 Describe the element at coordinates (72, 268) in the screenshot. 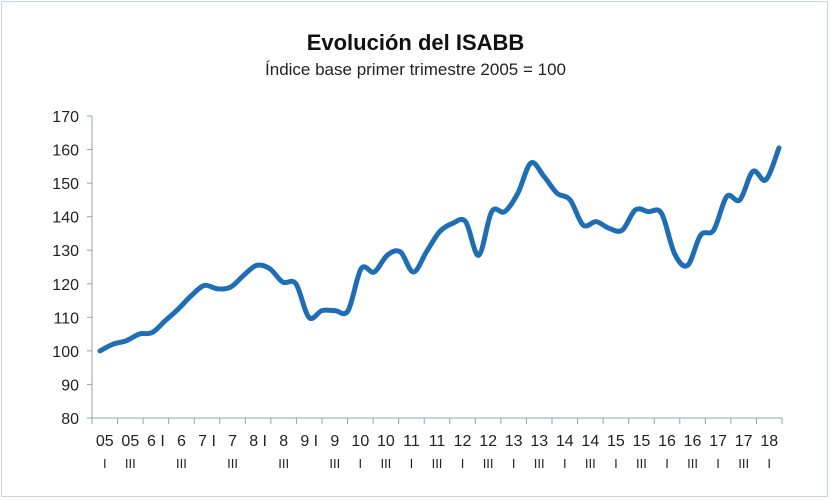

I see `y-axis: 80 90 100 110 120 130 140 150 160 170` at that location.